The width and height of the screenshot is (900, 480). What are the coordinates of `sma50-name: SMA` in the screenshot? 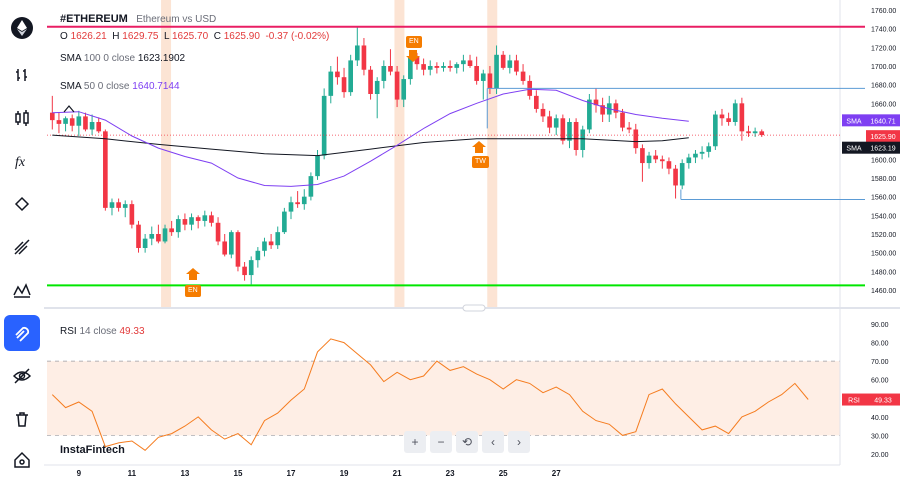 It's located at (71, 86).